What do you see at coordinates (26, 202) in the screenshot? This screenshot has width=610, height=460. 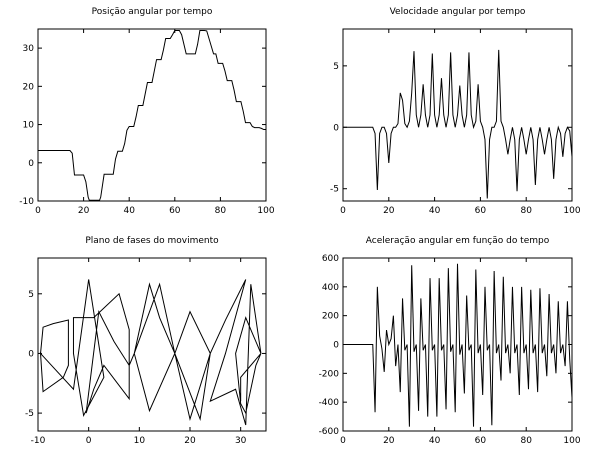 I see `y-tick-label: -10` at bounding box center [26, 202].